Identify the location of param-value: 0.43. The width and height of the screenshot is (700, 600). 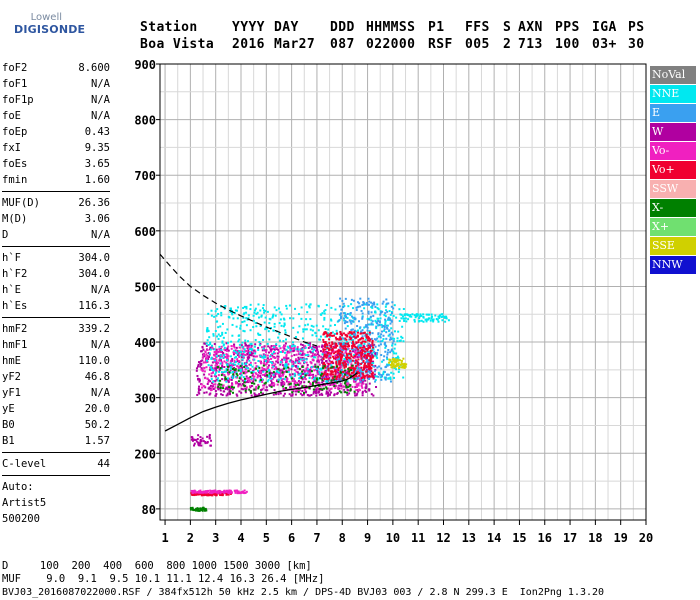
(97, 132).